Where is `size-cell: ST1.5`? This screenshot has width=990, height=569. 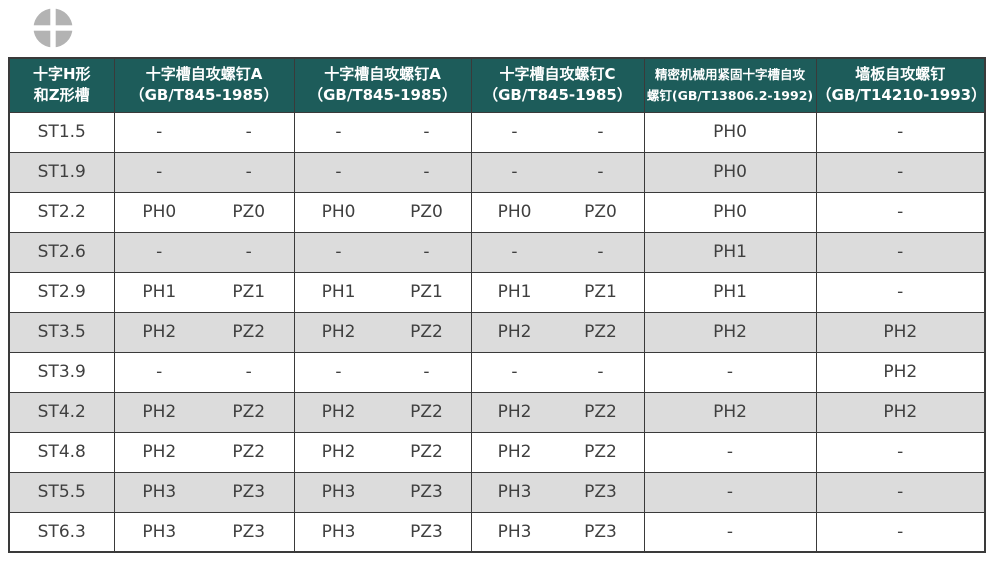 size-cell: ST1.5 is located at coordinates (61, 132).